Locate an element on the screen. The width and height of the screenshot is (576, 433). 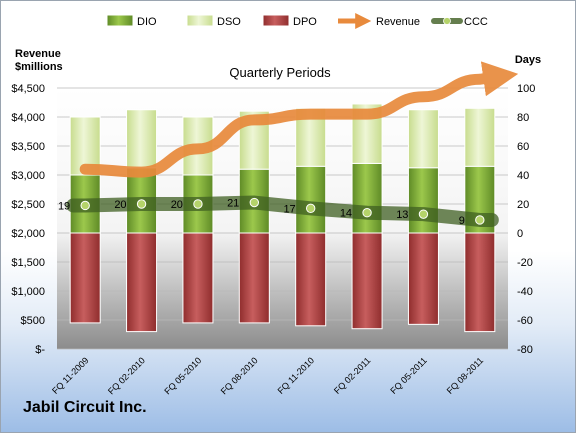
left-tick-label: $3,500 is located at coordinates (28, 147).